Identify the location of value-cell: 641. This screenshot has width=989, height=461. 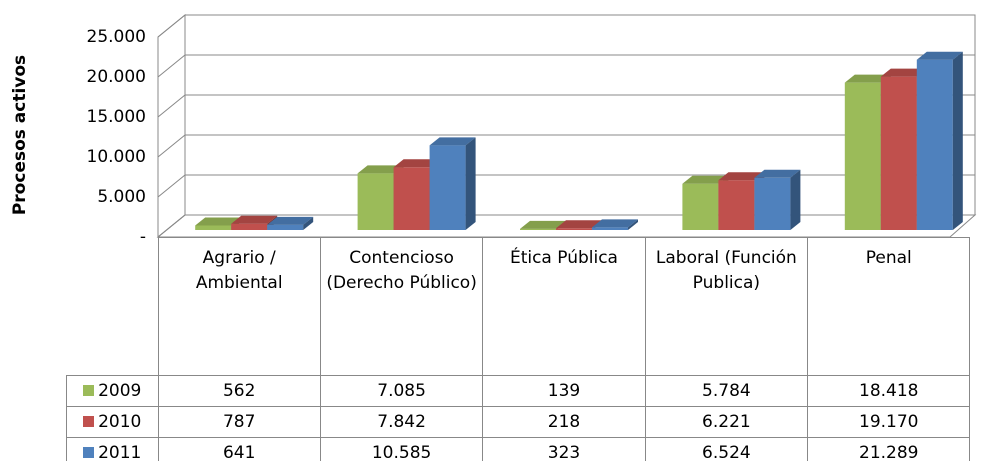
(239, 449).